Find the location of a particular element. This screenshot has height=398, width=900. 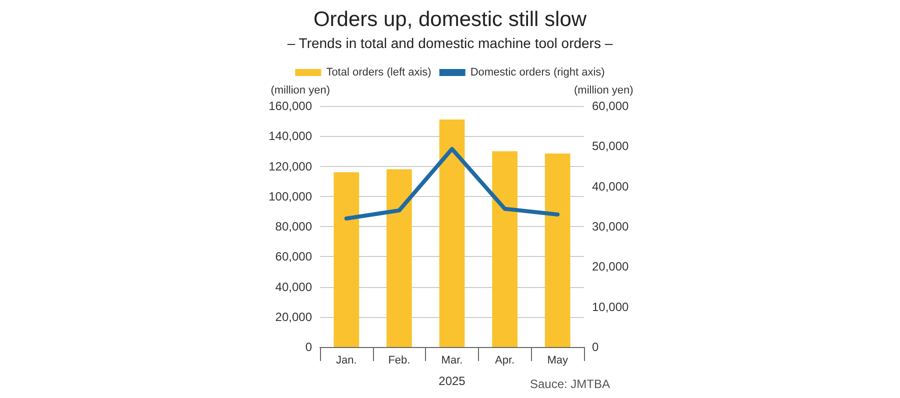

y-axis-title: (million yen) is located at coordinates (300, 90).